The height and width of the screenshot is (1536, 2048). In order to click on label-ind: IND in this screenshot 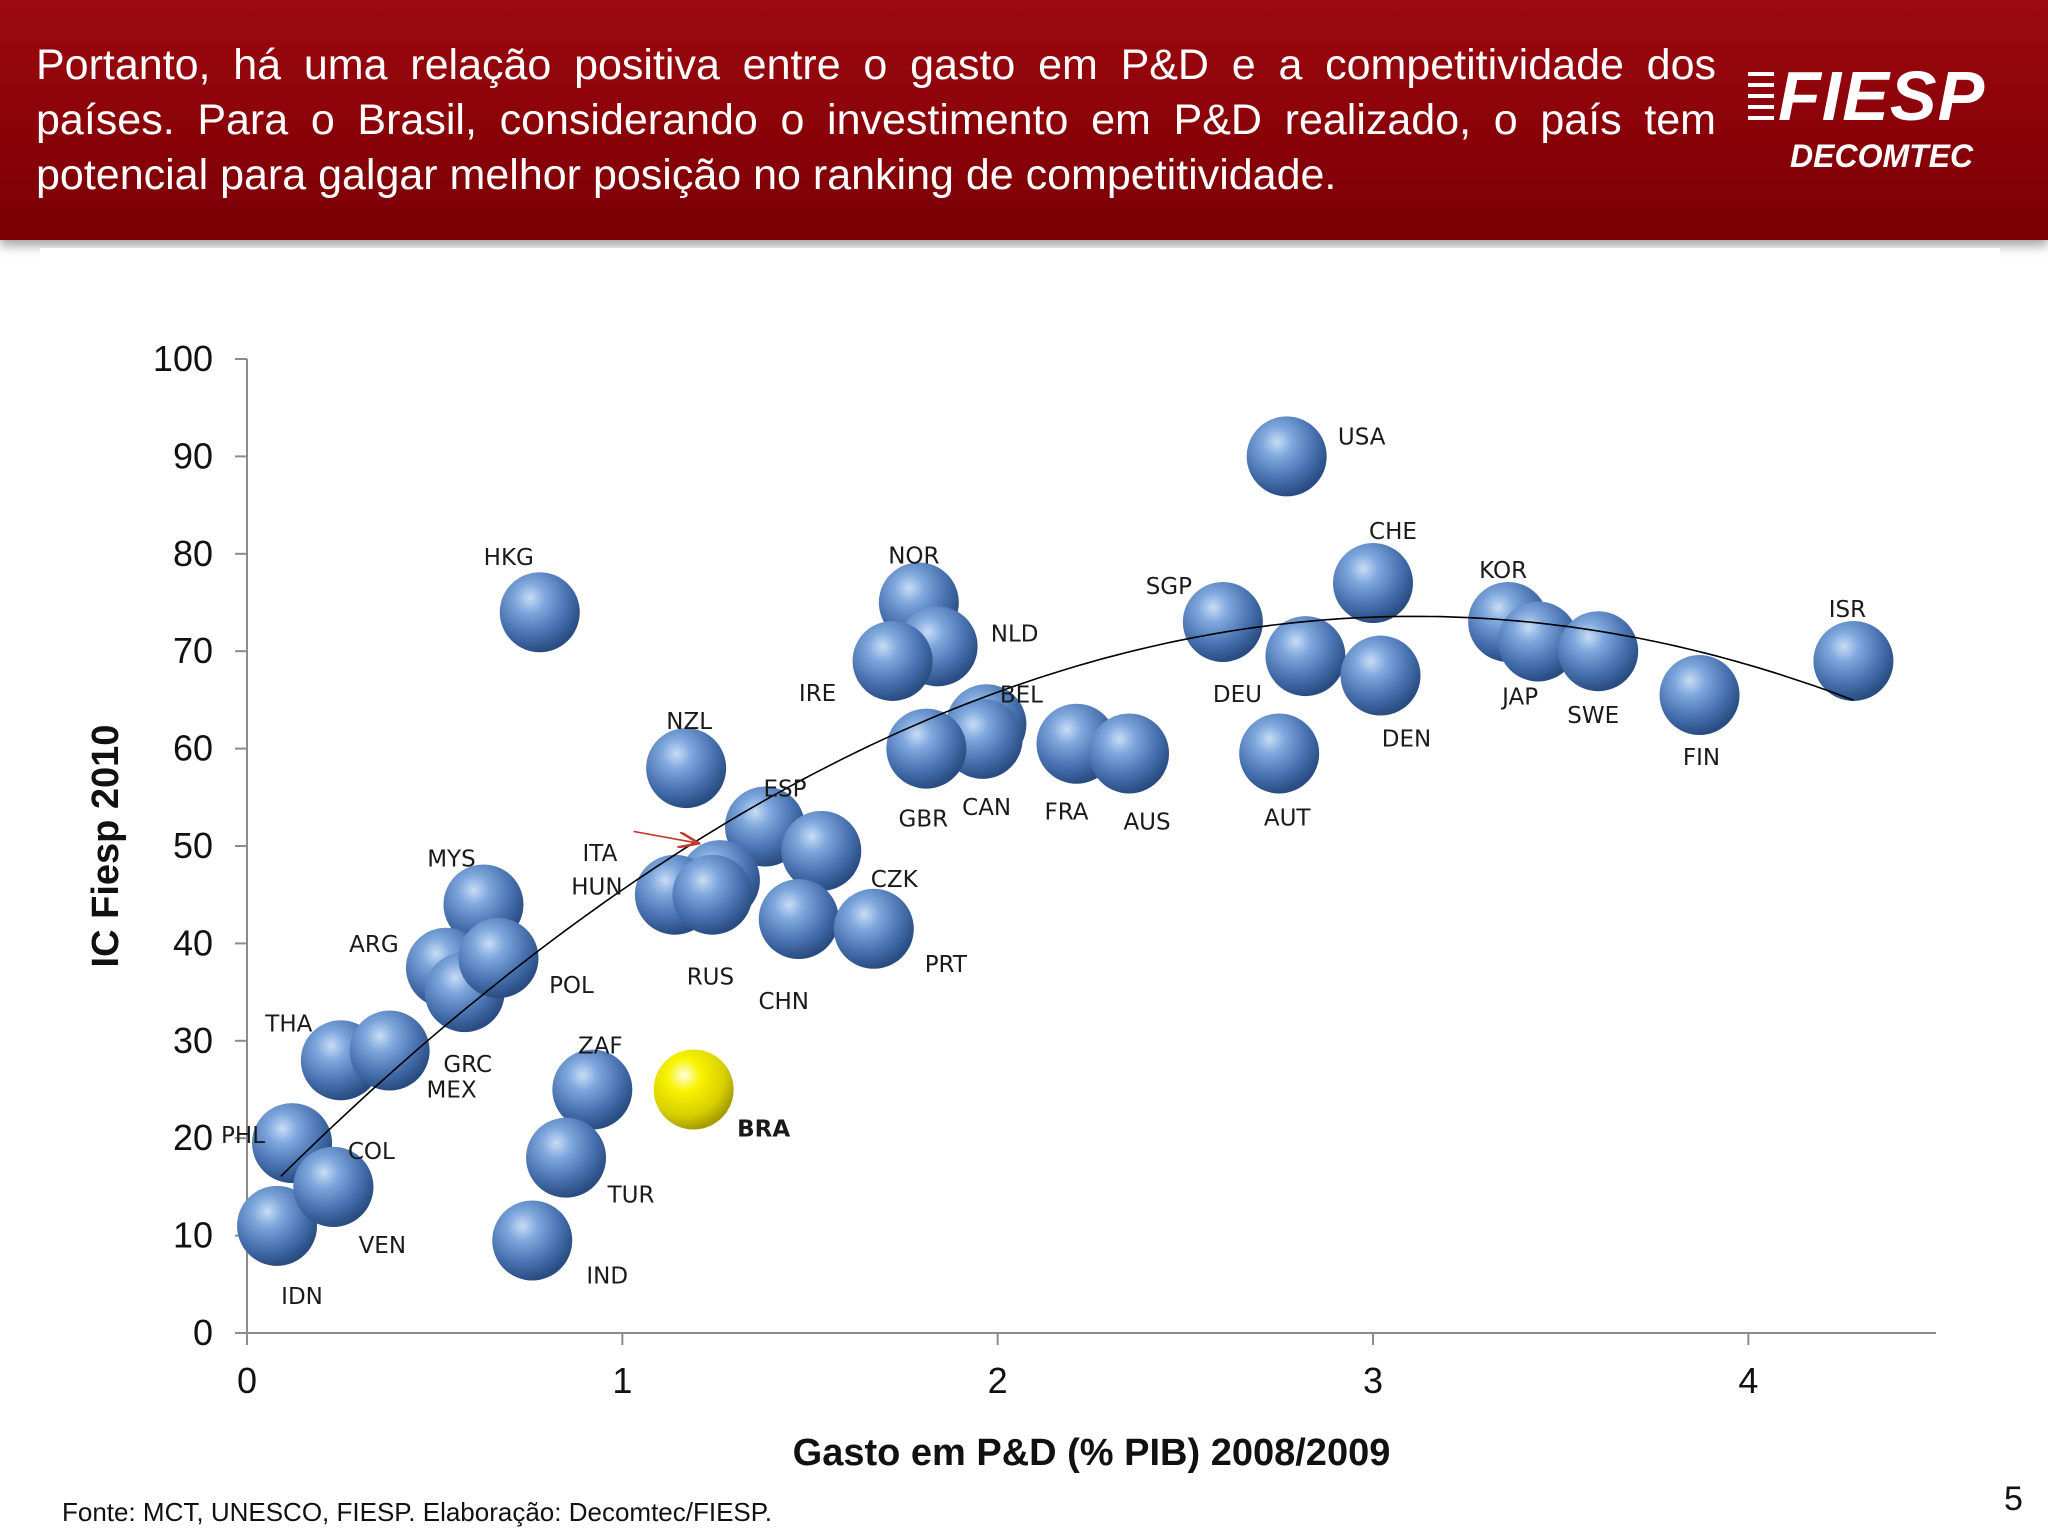, I will do `click(607, 1276)`.